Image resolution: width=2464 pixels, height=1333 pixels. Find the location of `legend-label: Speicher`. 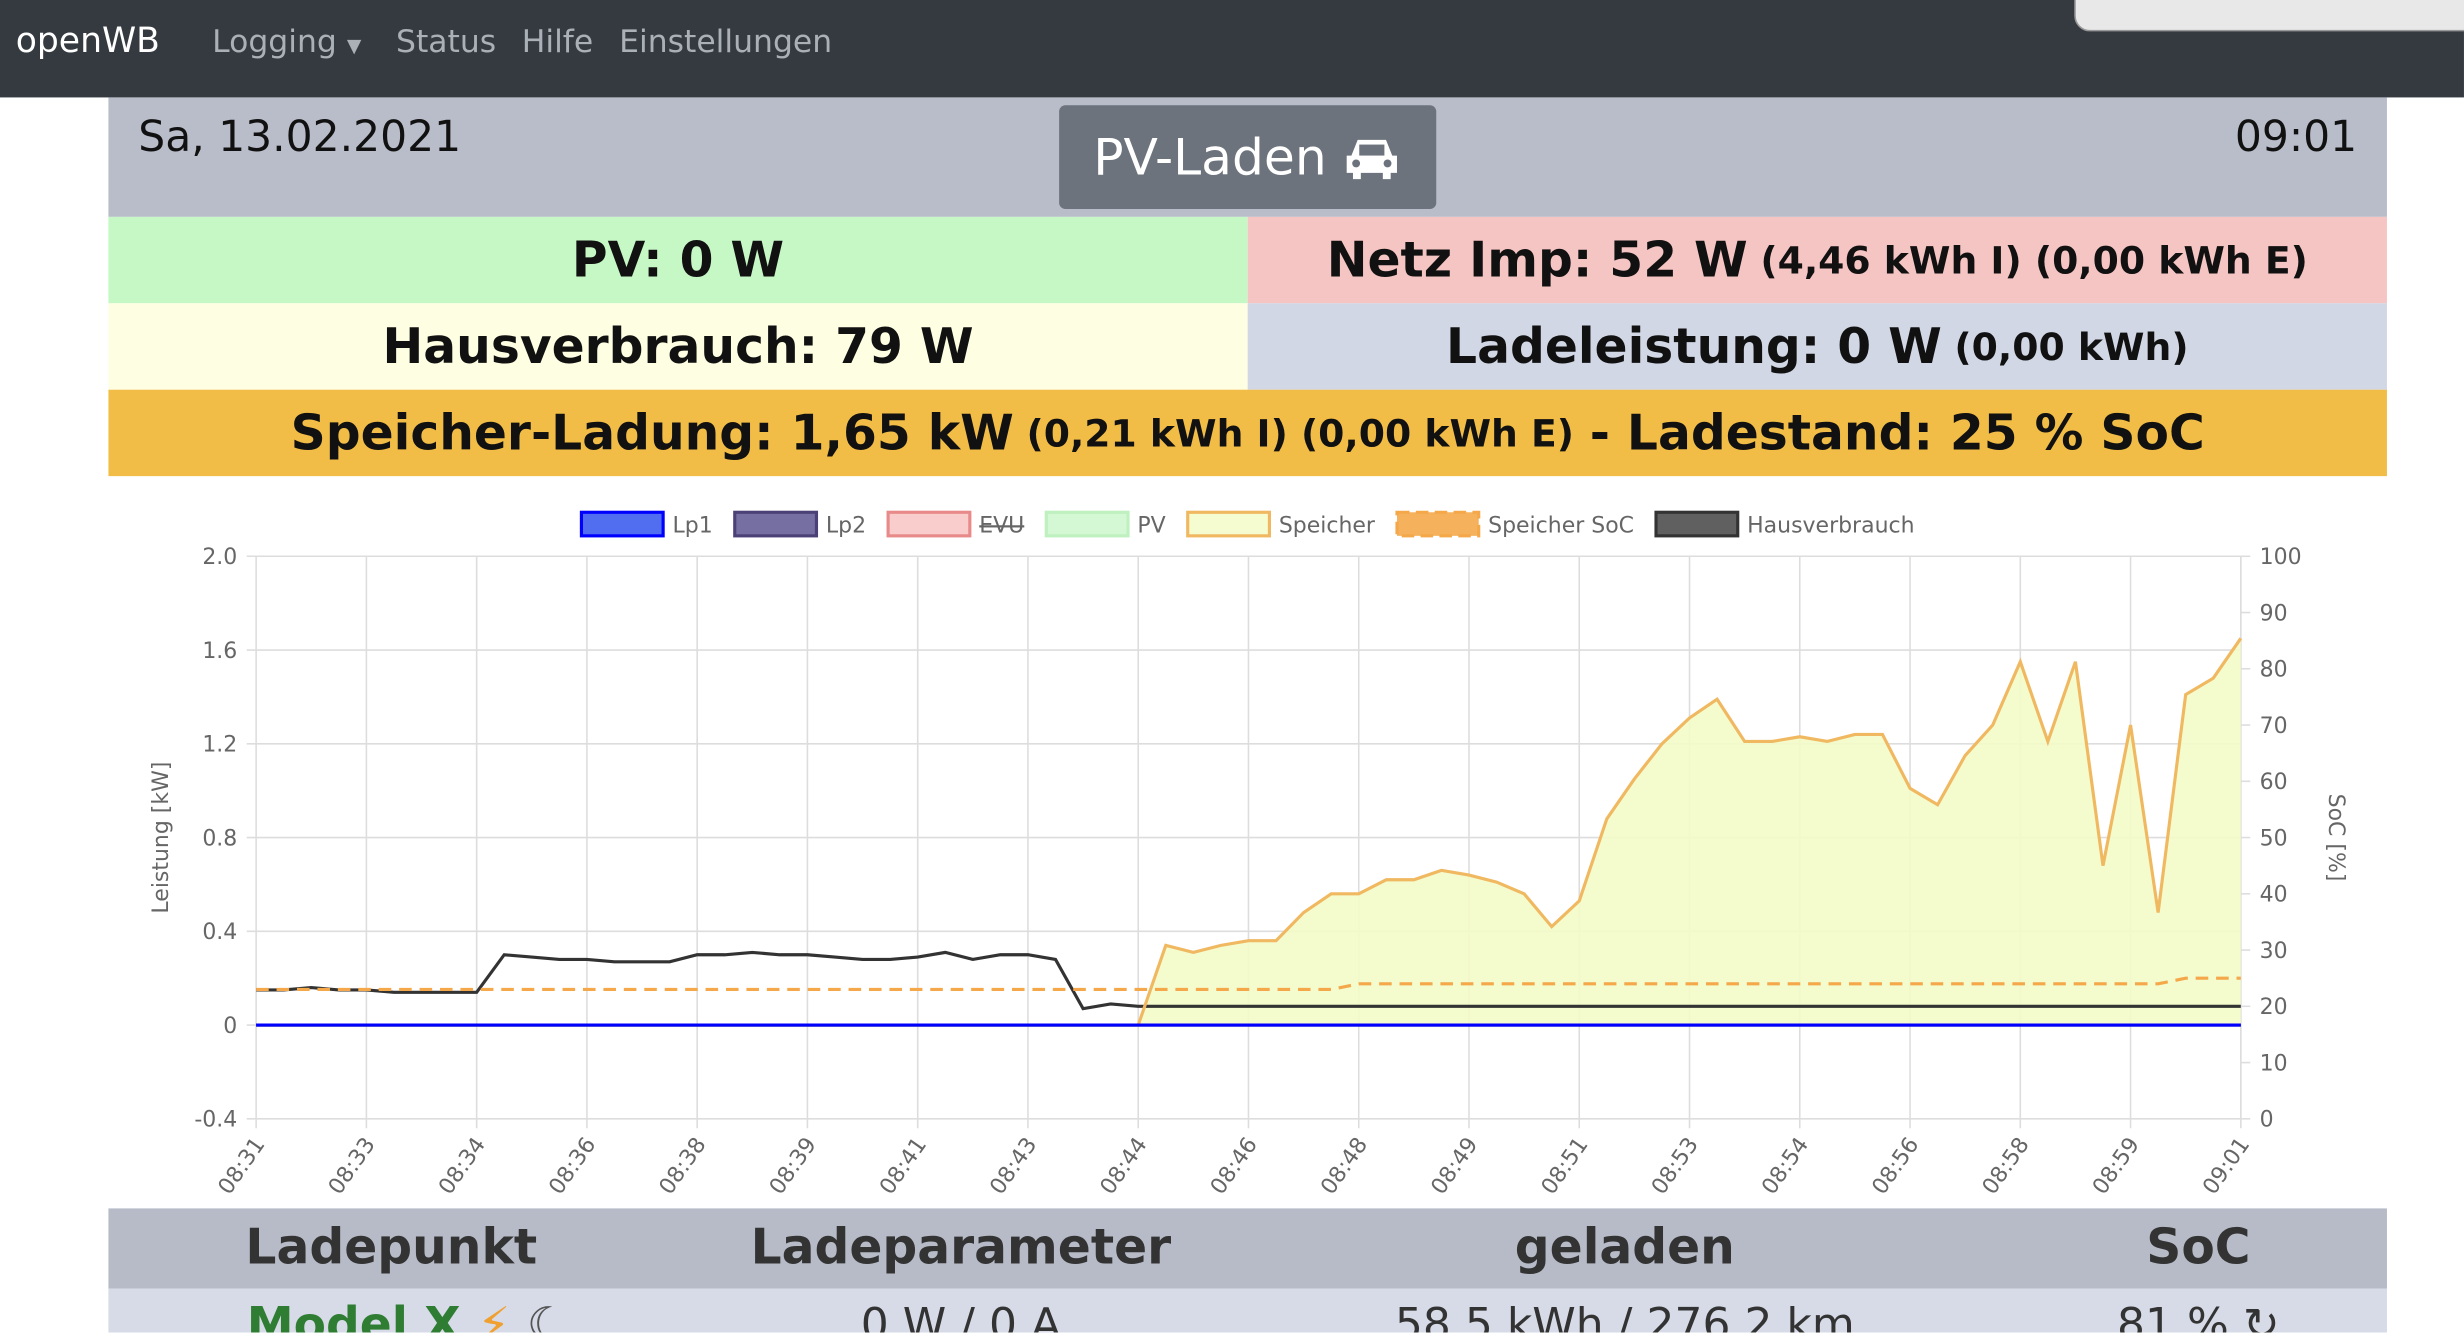

legend-label: Speicher is located at coordinates (1327, 526).